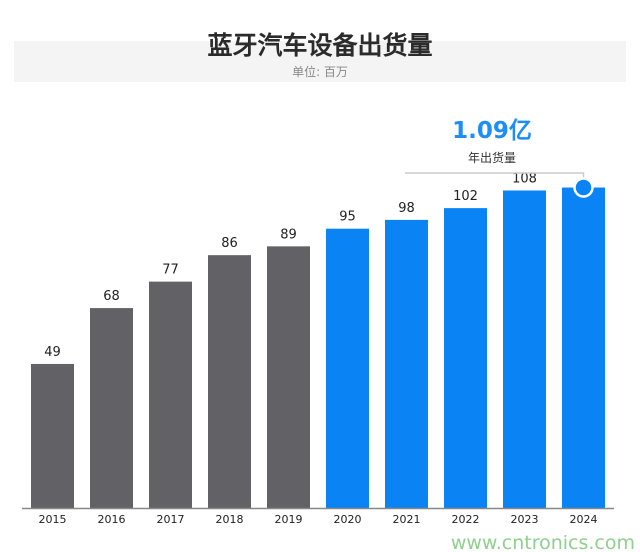  Describe the element at coordinates (584, 519) in the screenshot. I see `tick-label-2024: 2024` at that location.